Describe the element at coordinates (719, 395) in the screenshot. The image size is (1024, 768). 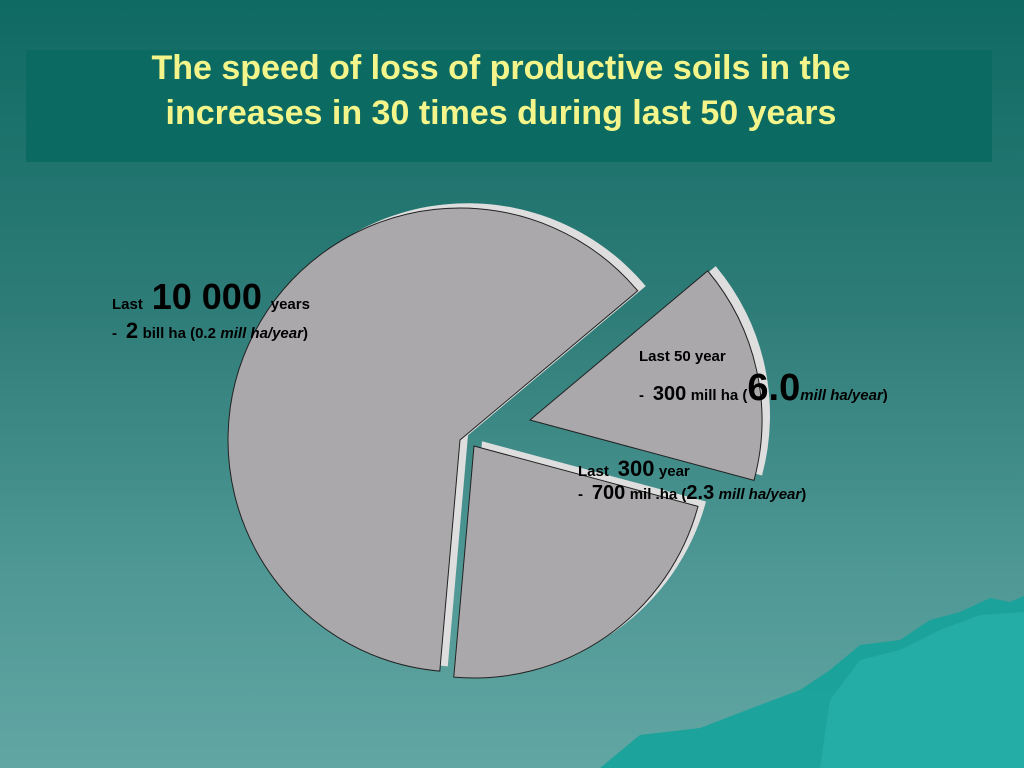
I see `label-amount-unit: mill ha (` at that location.